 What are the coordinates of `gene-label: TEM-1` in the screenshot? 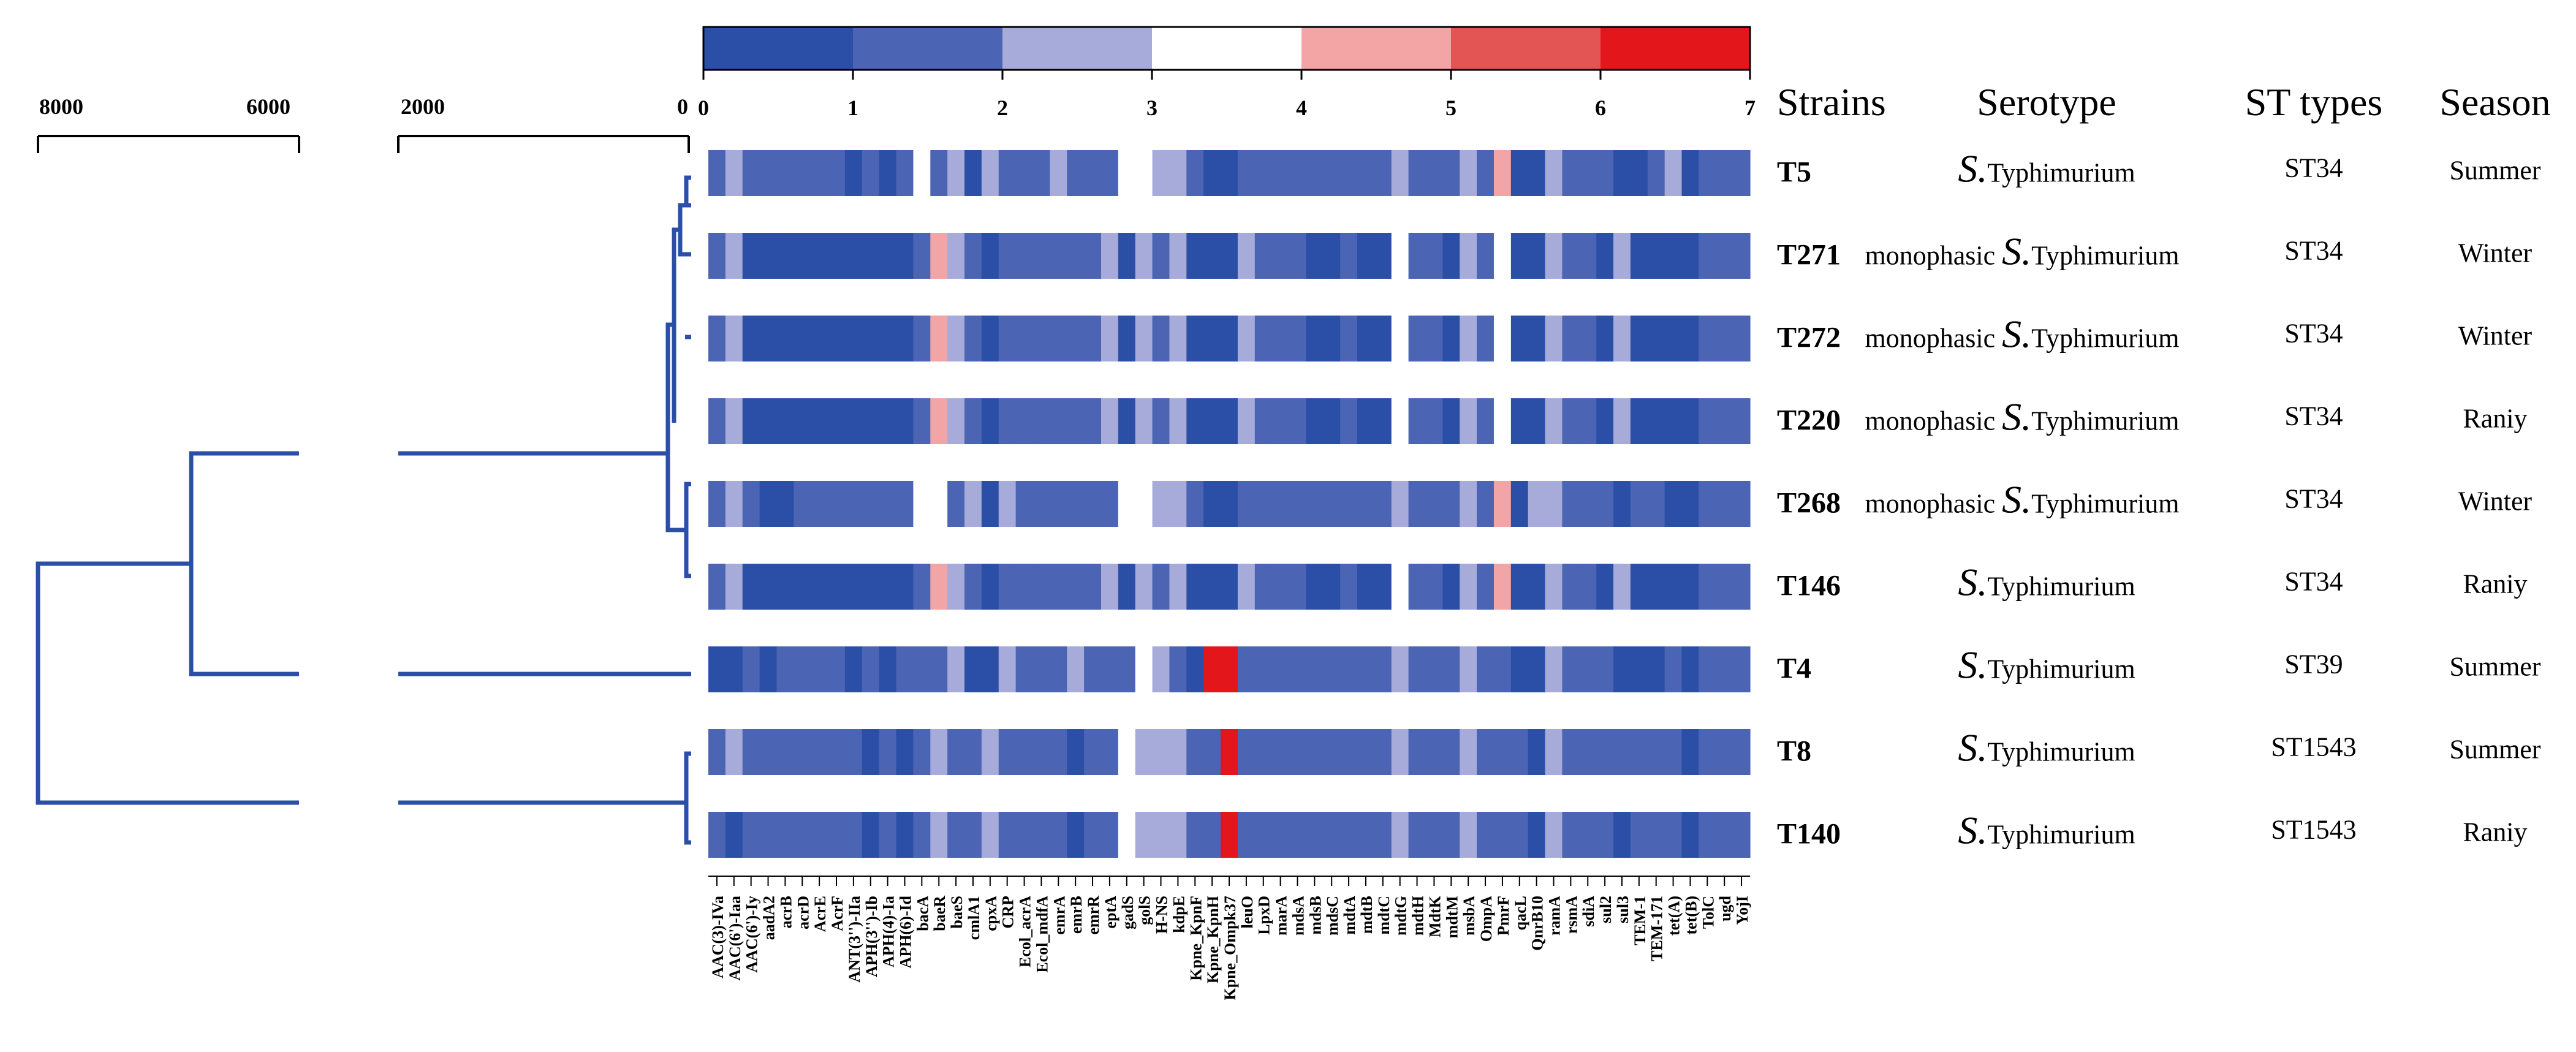 It's located at (1640, 920).